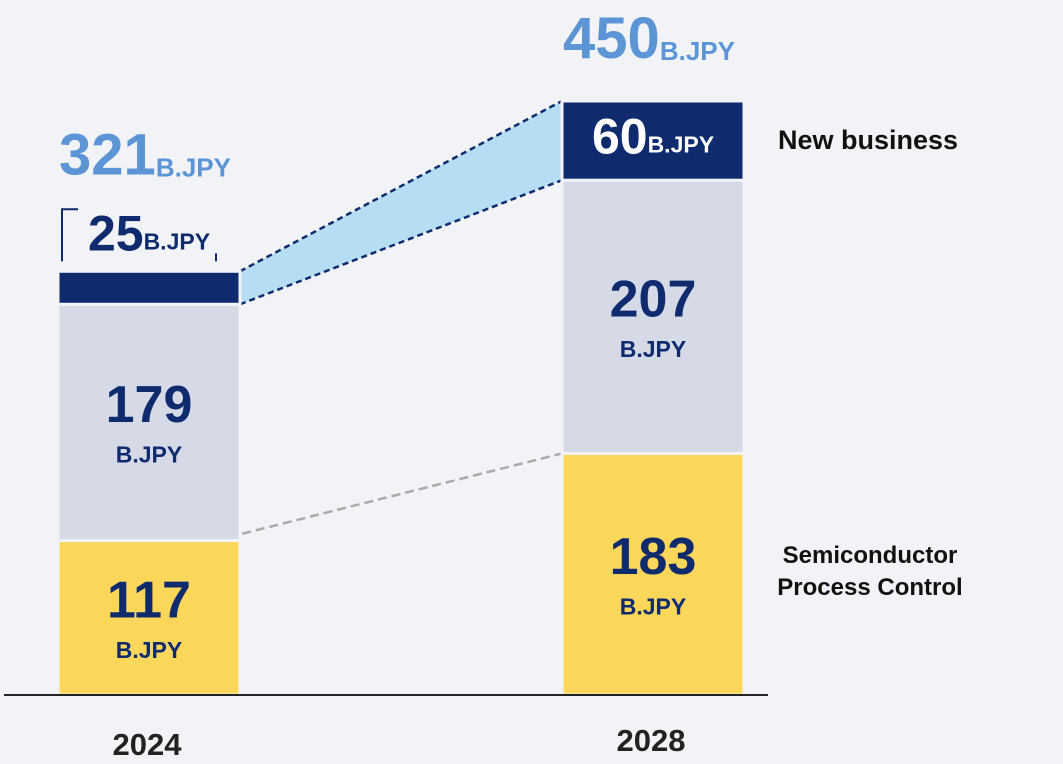 Image resolution: width=1063 pixels, height=764 pixels. I want to click on value-label: 117, so click(149, 601).